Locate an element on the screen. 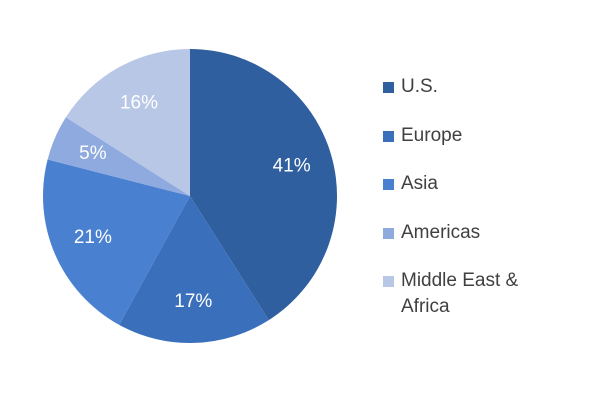 This screenshot has width=596, height=400. legend-label: Europe is located at coordinates (432, 135).